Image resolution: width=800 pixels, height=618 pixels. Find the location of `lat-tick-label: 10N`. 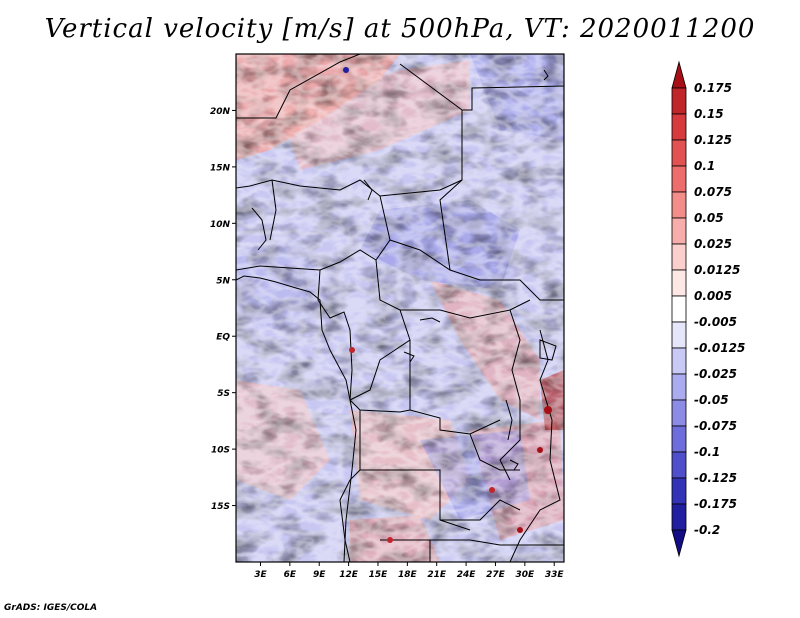

lat-tick-label: 10N is located at coordinates (220, 225).